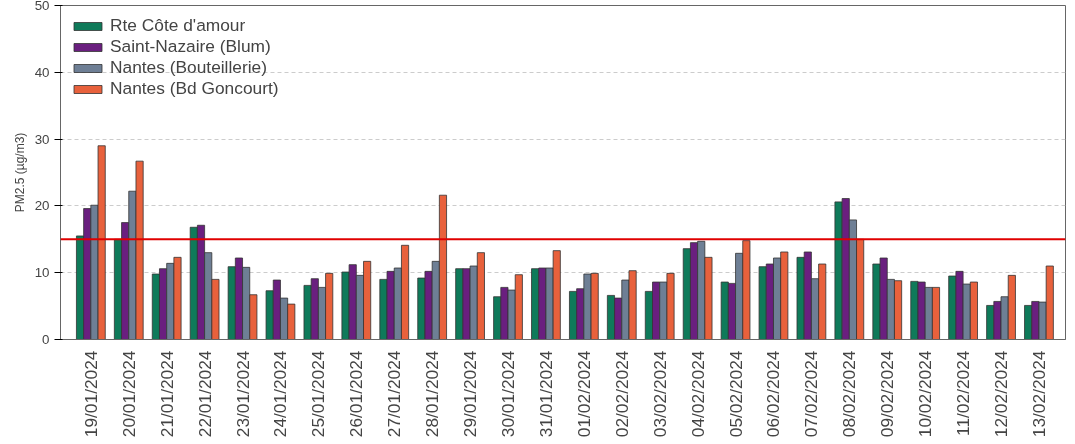  What do you see at coordinates (42, 273) in the screenshot?
I see `y-tick-label: 10` at bounding box center [42, 273].